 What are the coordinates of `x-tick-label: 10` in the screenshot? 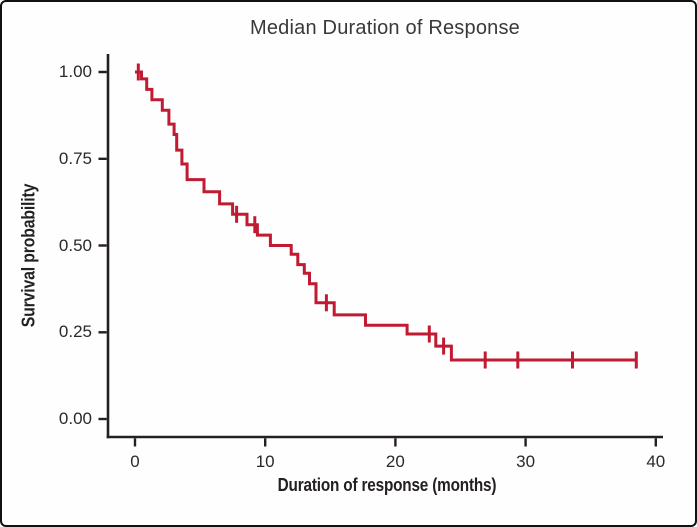 It's located at (265, 461).